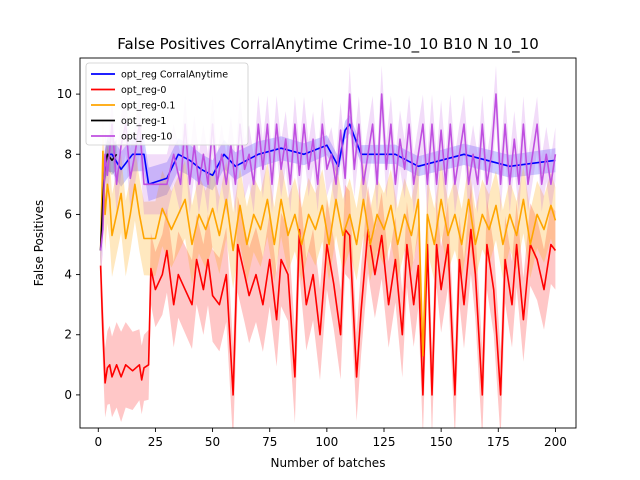  What do you see at coordinates (68, 244) in the screenshot?
I see `y-axis-ticks: 0 2 4 6 8 10` at bounding box center [68, 244].